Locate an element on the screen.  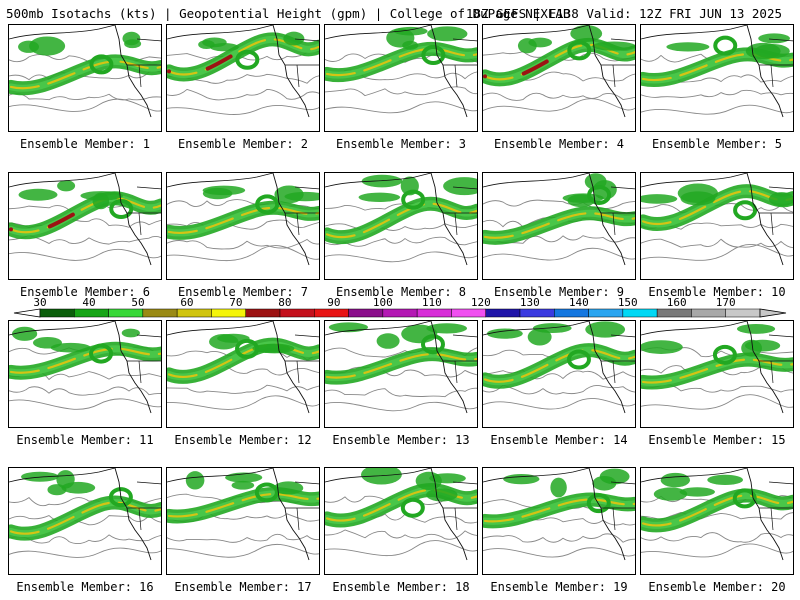
ensemble-panel: Ensemble Member: 2 is located at coordinates (243, 87).